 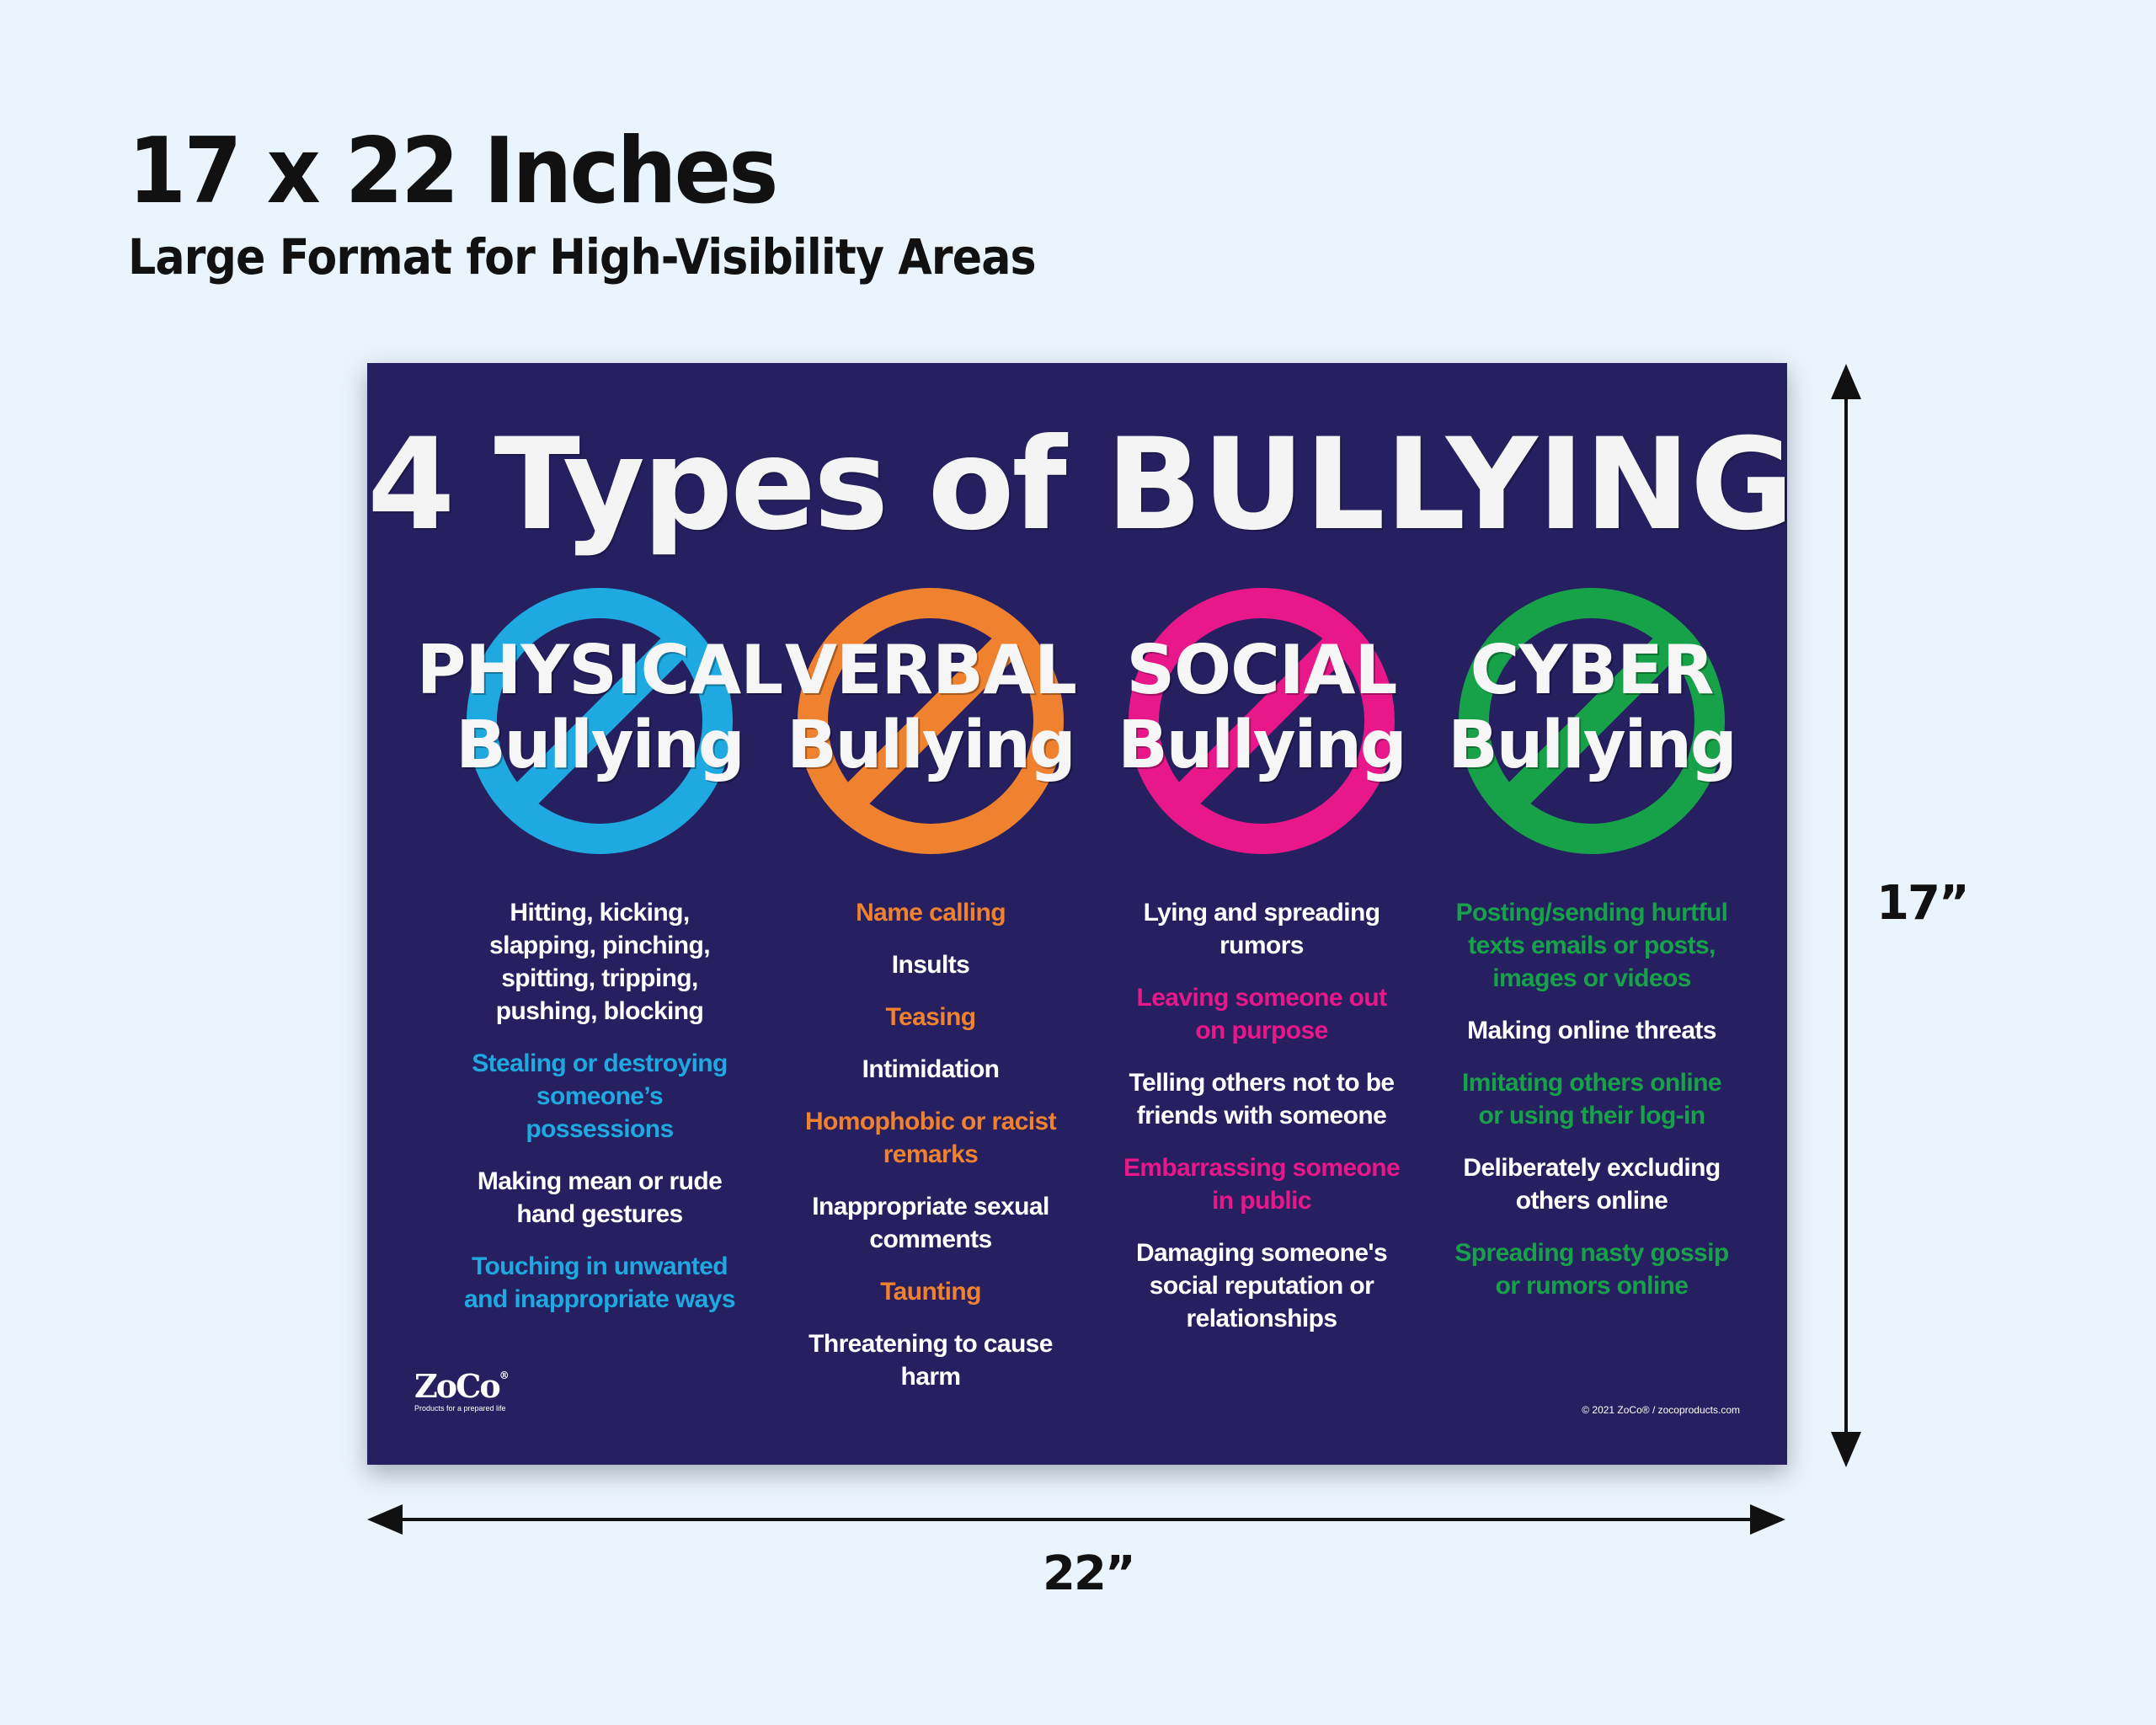 I want to click on bullying-type-label: PHYSICAL, so click(x=600, y=670).